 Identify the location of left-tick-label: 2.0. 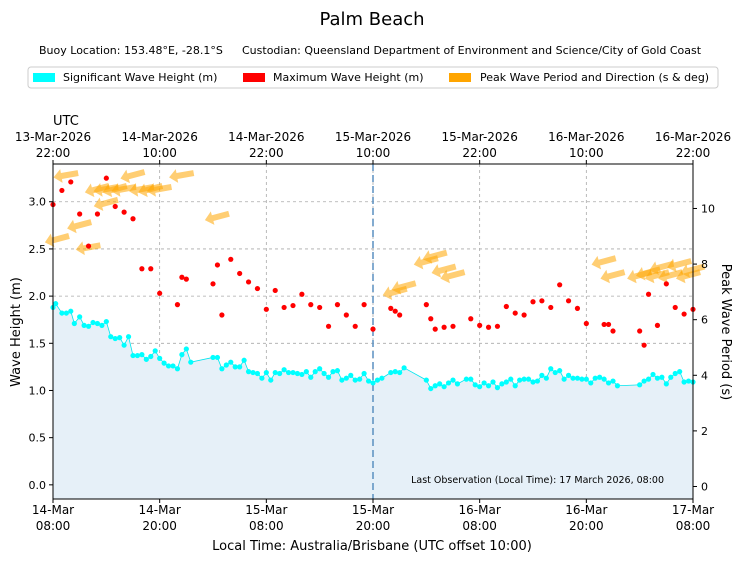
(38, 296).